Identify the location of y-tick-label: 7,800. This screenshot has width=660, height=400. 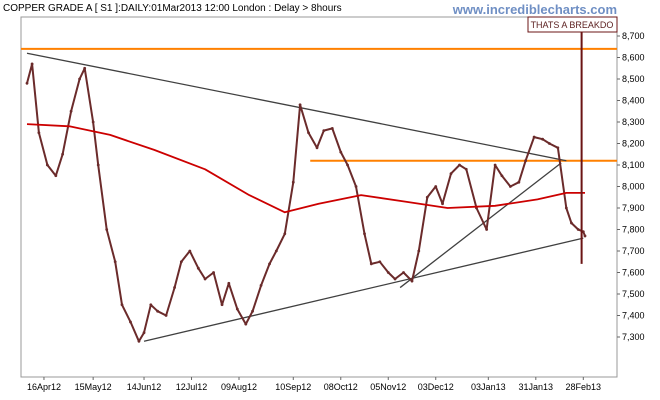
(633, 230).